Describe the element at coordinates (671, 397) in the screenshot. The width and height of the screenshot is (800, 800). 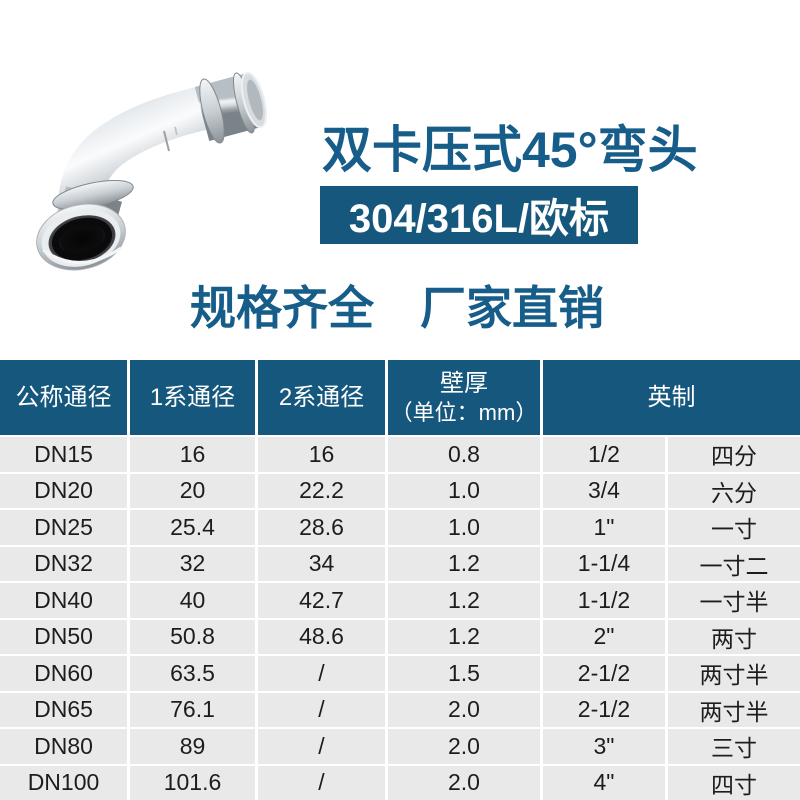
I see `col-header-imperial: 英制` at that location.